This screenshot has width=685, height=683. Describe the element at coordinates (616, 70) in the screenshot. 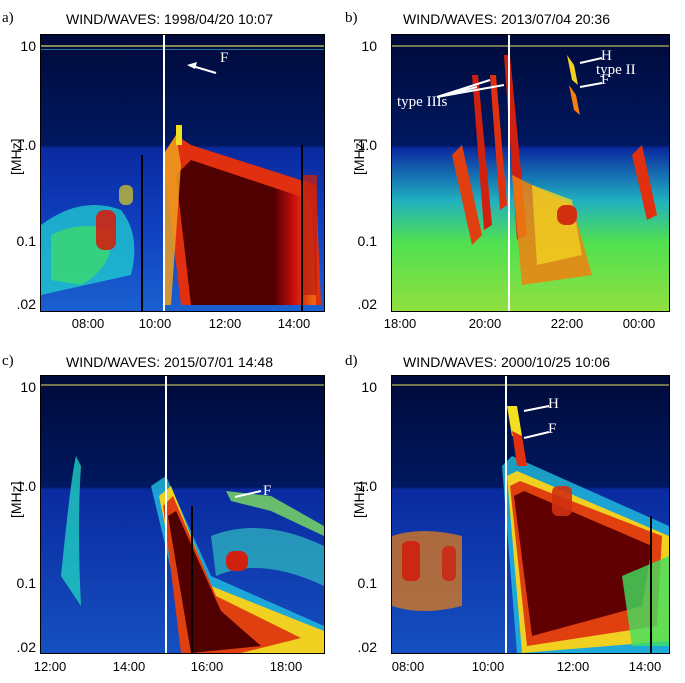

I see `annotation-type-ii: type II` at that location.